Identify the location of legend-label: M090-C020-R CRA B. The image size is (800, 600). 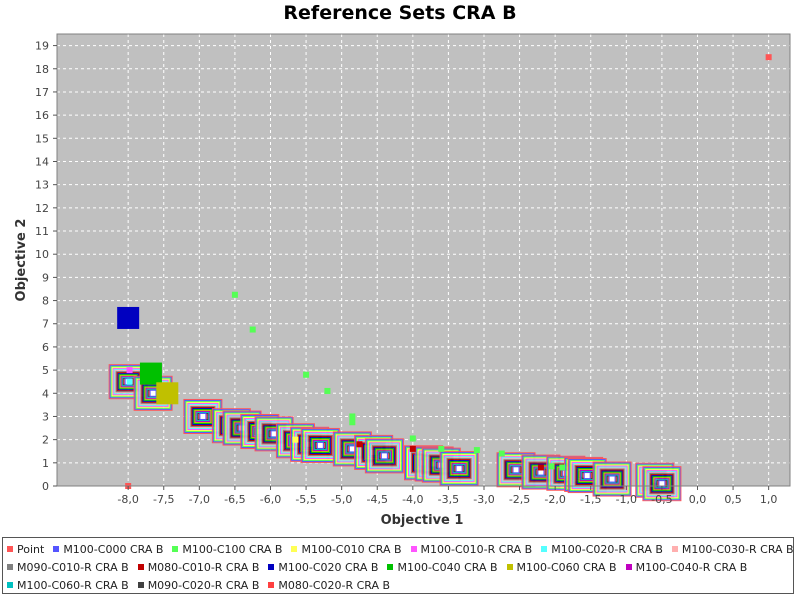
(203, 585).